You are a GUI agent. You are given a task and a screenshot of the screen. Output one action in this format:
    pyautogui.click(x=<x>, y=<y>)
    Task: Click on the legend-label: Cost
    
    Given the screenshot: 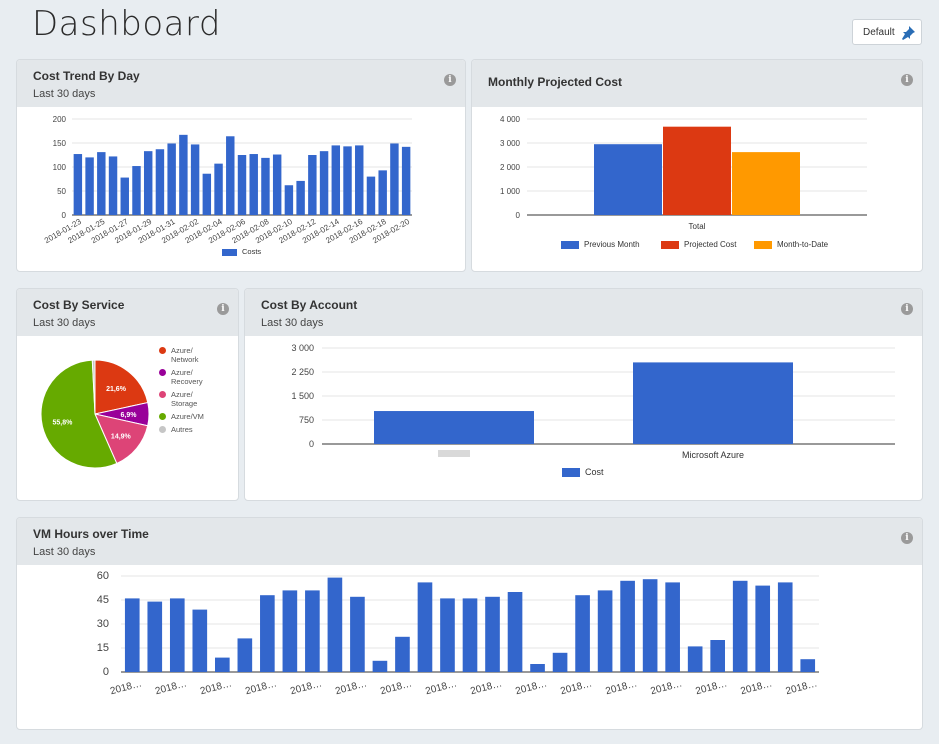 What is the action you would take?
    pyautogui.click(x=594, y=472)
    